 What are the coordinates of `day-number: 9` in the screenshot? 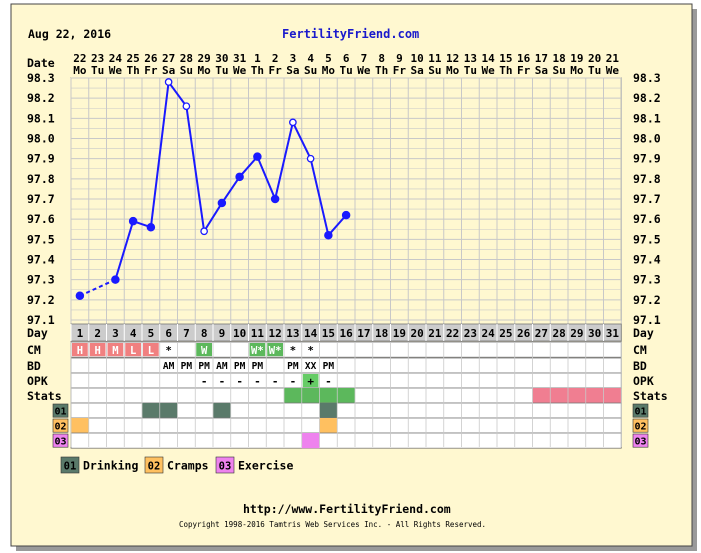 It's located at (222, 333).